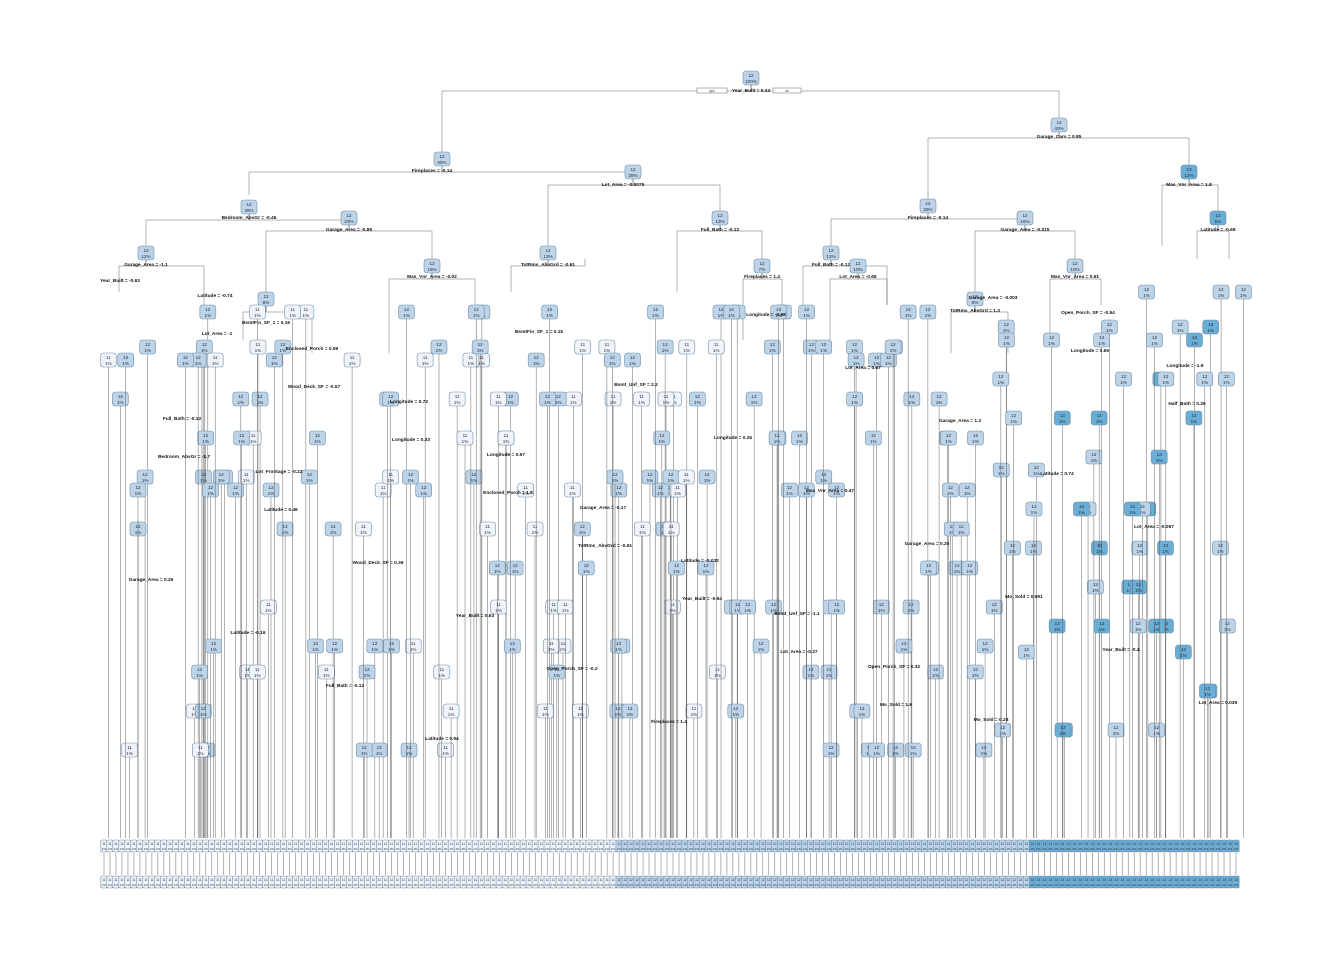  What do you see at coordinates (993, 298) in the screenshot?
I see `split-condition: Garage_Area = -0.003` at bounding box center [993, 298].